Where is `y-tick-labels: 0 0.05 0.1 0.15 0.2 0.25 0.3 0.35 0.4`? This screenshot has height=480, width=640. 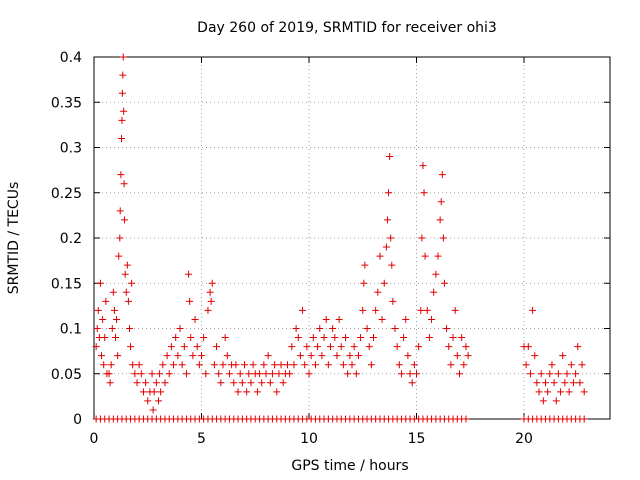
y-tick-labels: 0 0.05 0.1 0.15 0.2 0.25 0.3 0.35 0.4 is located at coordinates (66, 239).